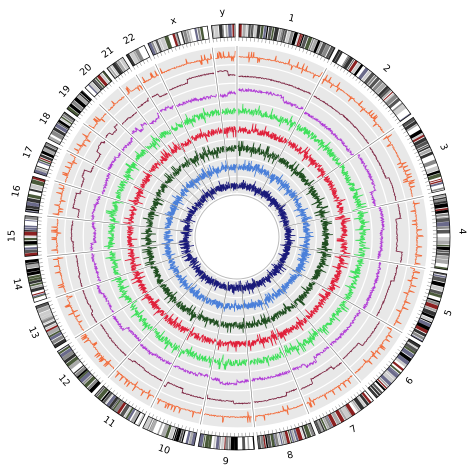  What do you see at coordinates (338, 273) in the screenshot?
I see `track-5-chr-5-line` at bounding box center [338, 273].